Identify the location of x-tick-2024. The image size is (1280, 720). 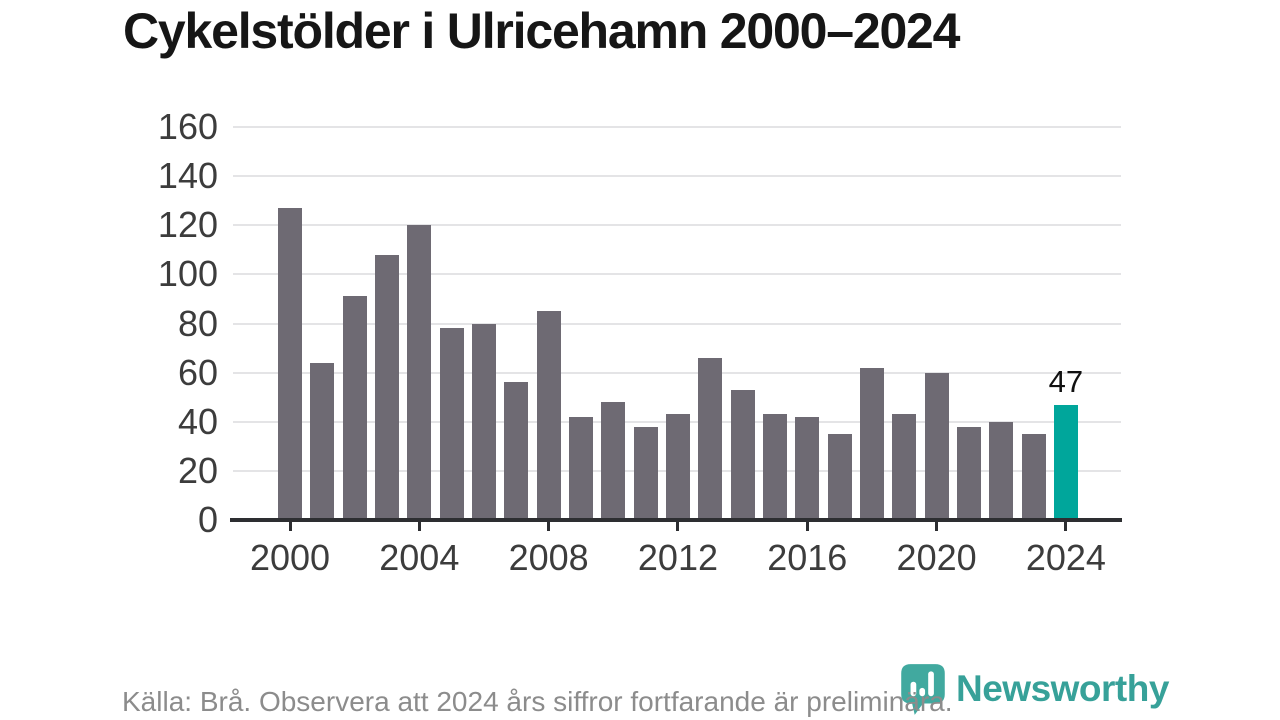
(1066, 526).